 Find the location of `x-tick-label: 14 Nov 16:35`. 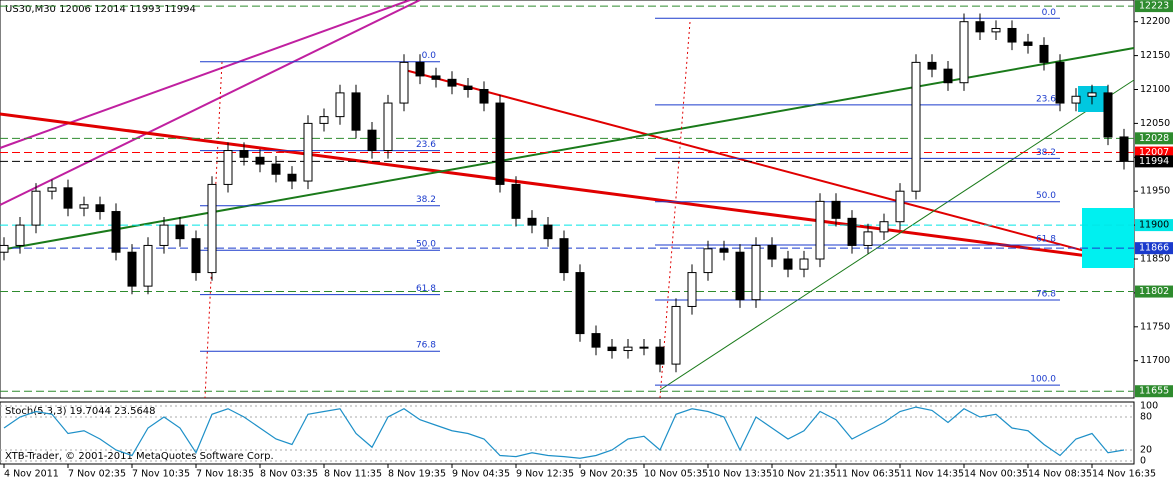

x-tick-label: 14 Nov 16:35 is located at coordinates (1124, 474).